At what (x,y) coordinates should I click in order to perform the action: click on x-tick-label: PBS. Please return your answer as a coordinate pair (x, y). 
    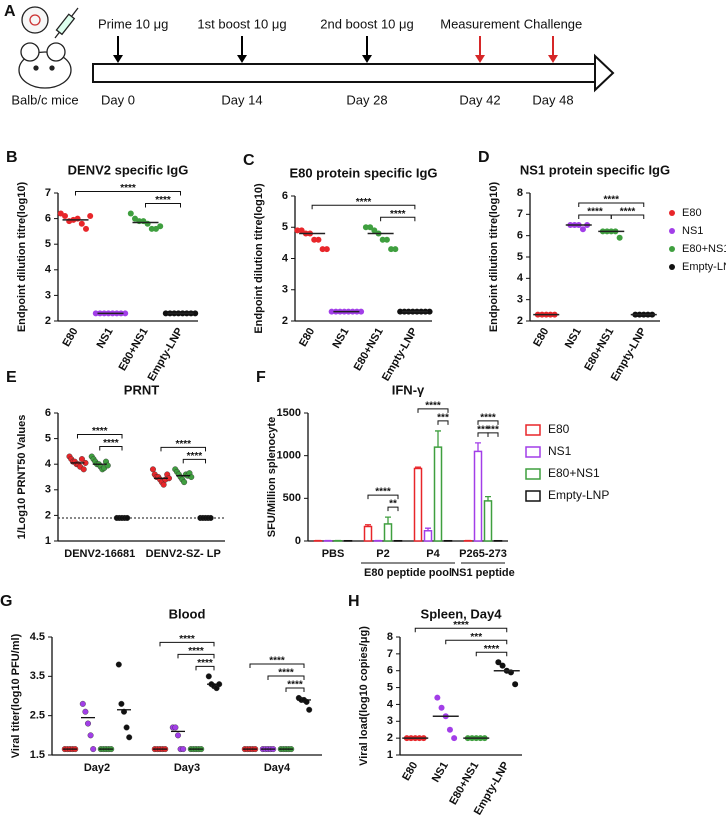
    Looking at the image, I should click on (333, 554).